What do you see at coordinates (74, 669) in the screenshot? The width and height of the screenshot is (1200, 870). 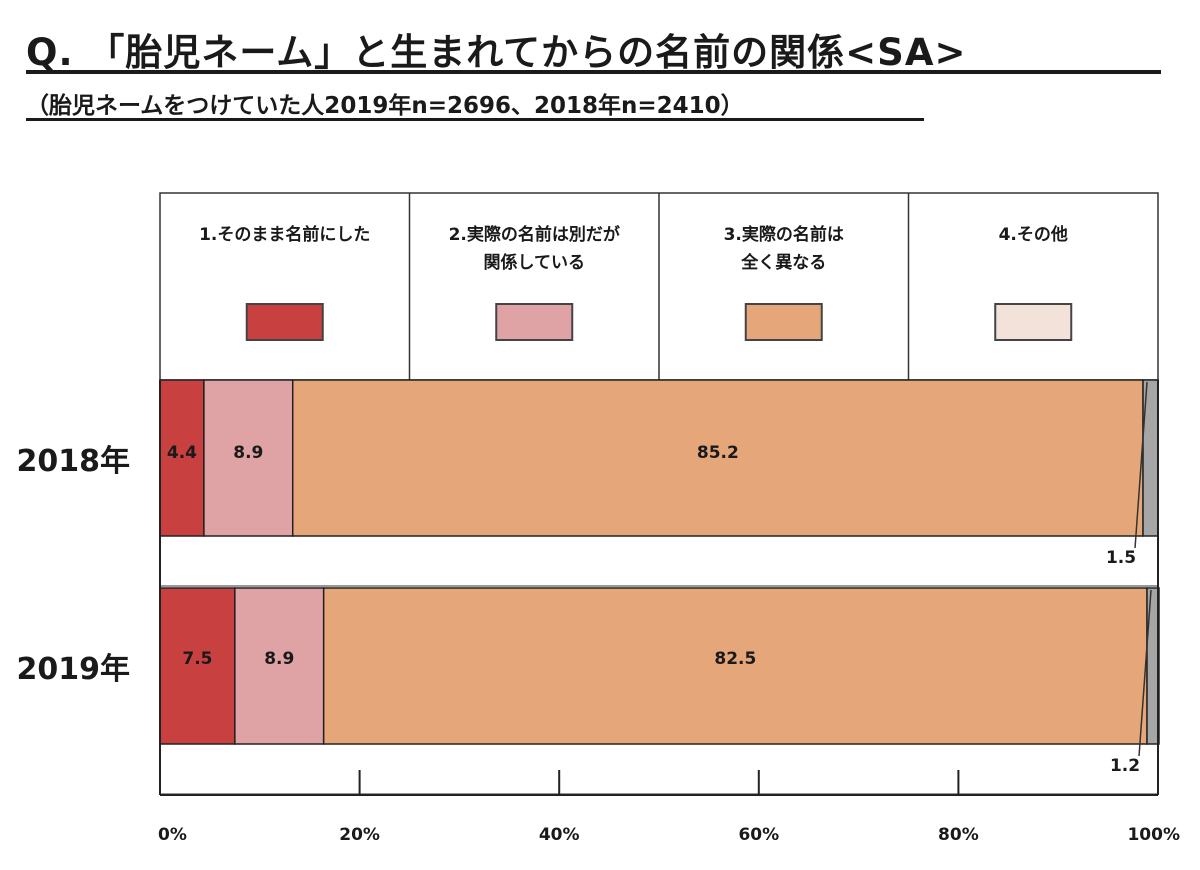 I see `category-label: 2019年` at bounding box center [74, 669].